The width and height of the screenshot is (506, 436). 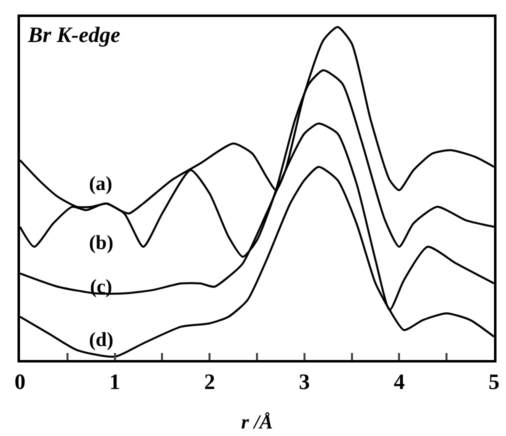 What do you see at coordinates (304, 381) in the screenshot?
I see `x-tick-label: 3` at bounding box center [304, 381].